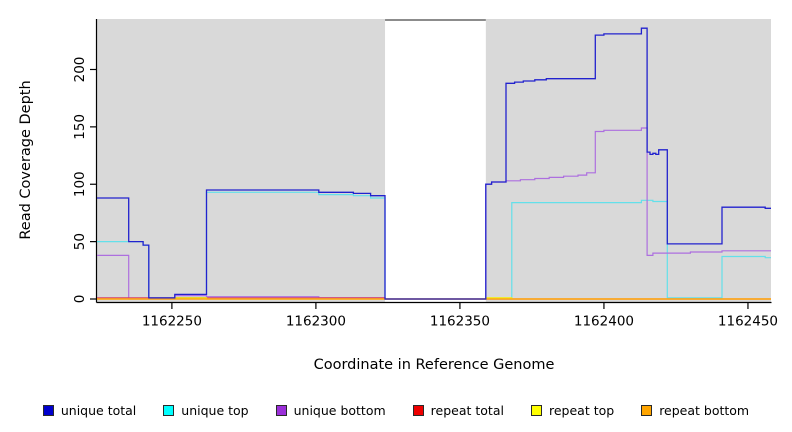 Image resolution: width=792 pixels, height=432 pixels. What do you see at coordinates (26, 159) in the screenshot?
I see `y-axis-title: Read Coverage Depth` at bounding box center [26, 159].